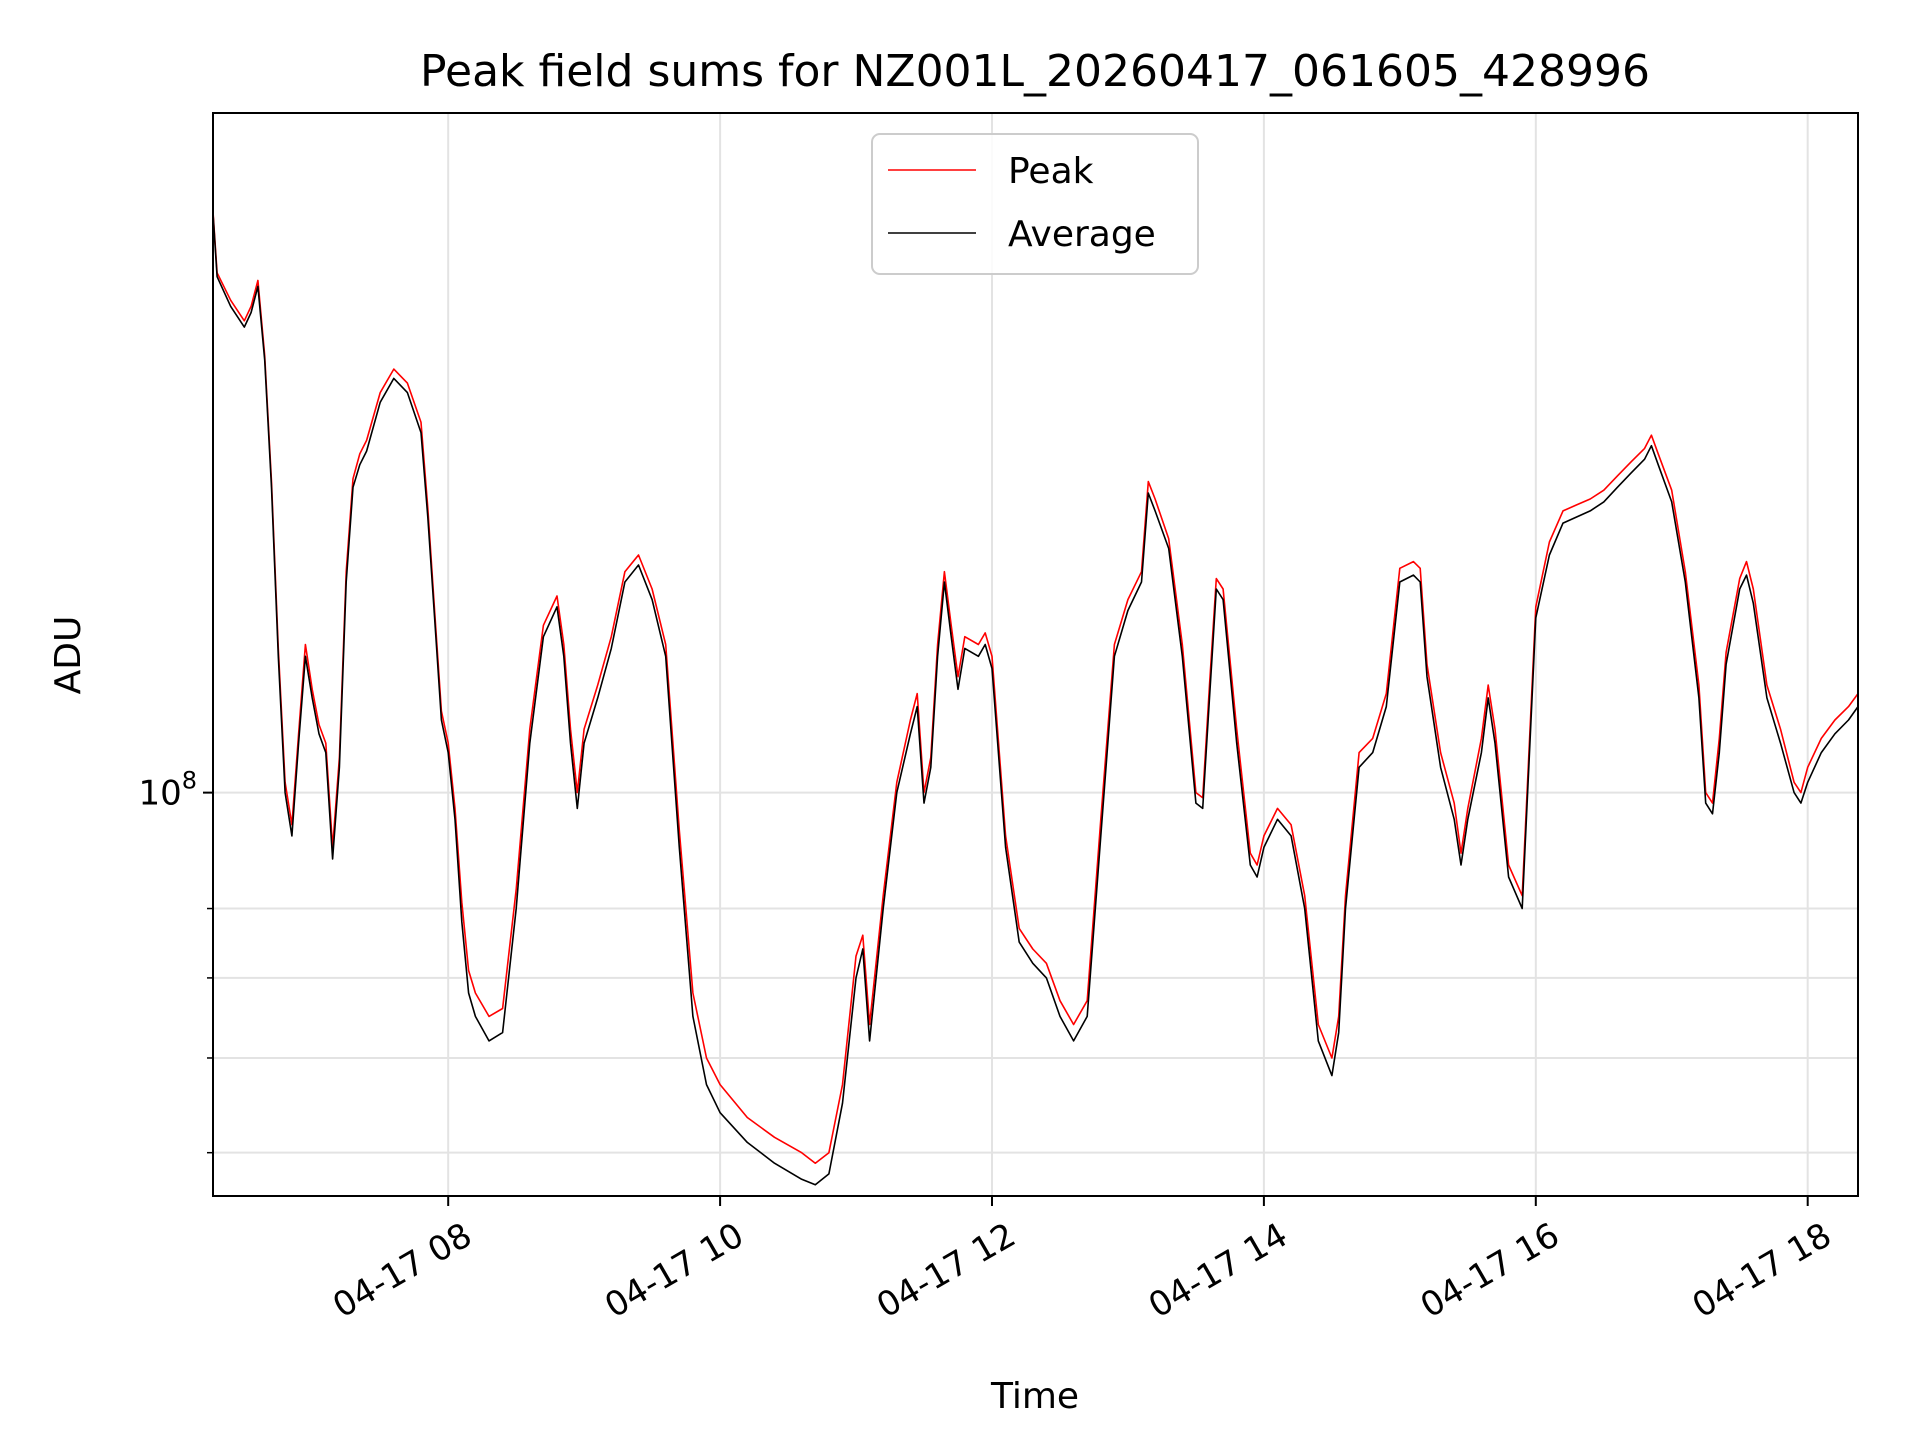  I want to click on legend-box, so click(1035, 204).